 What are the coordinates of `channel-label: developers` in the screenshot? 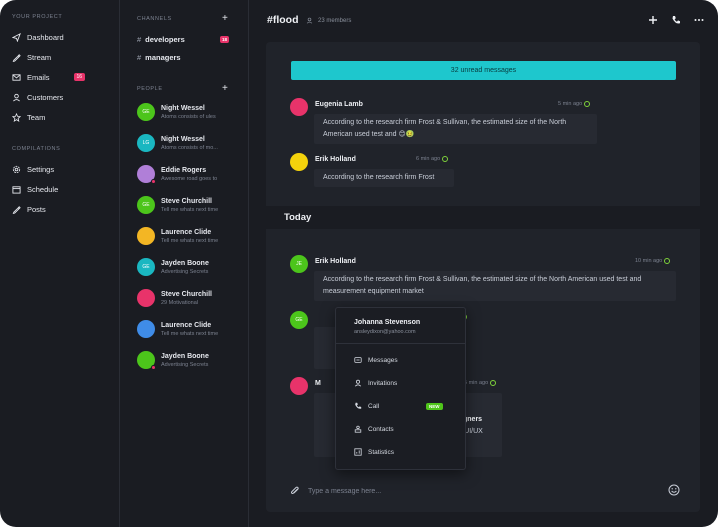 It's located at (165, 39).